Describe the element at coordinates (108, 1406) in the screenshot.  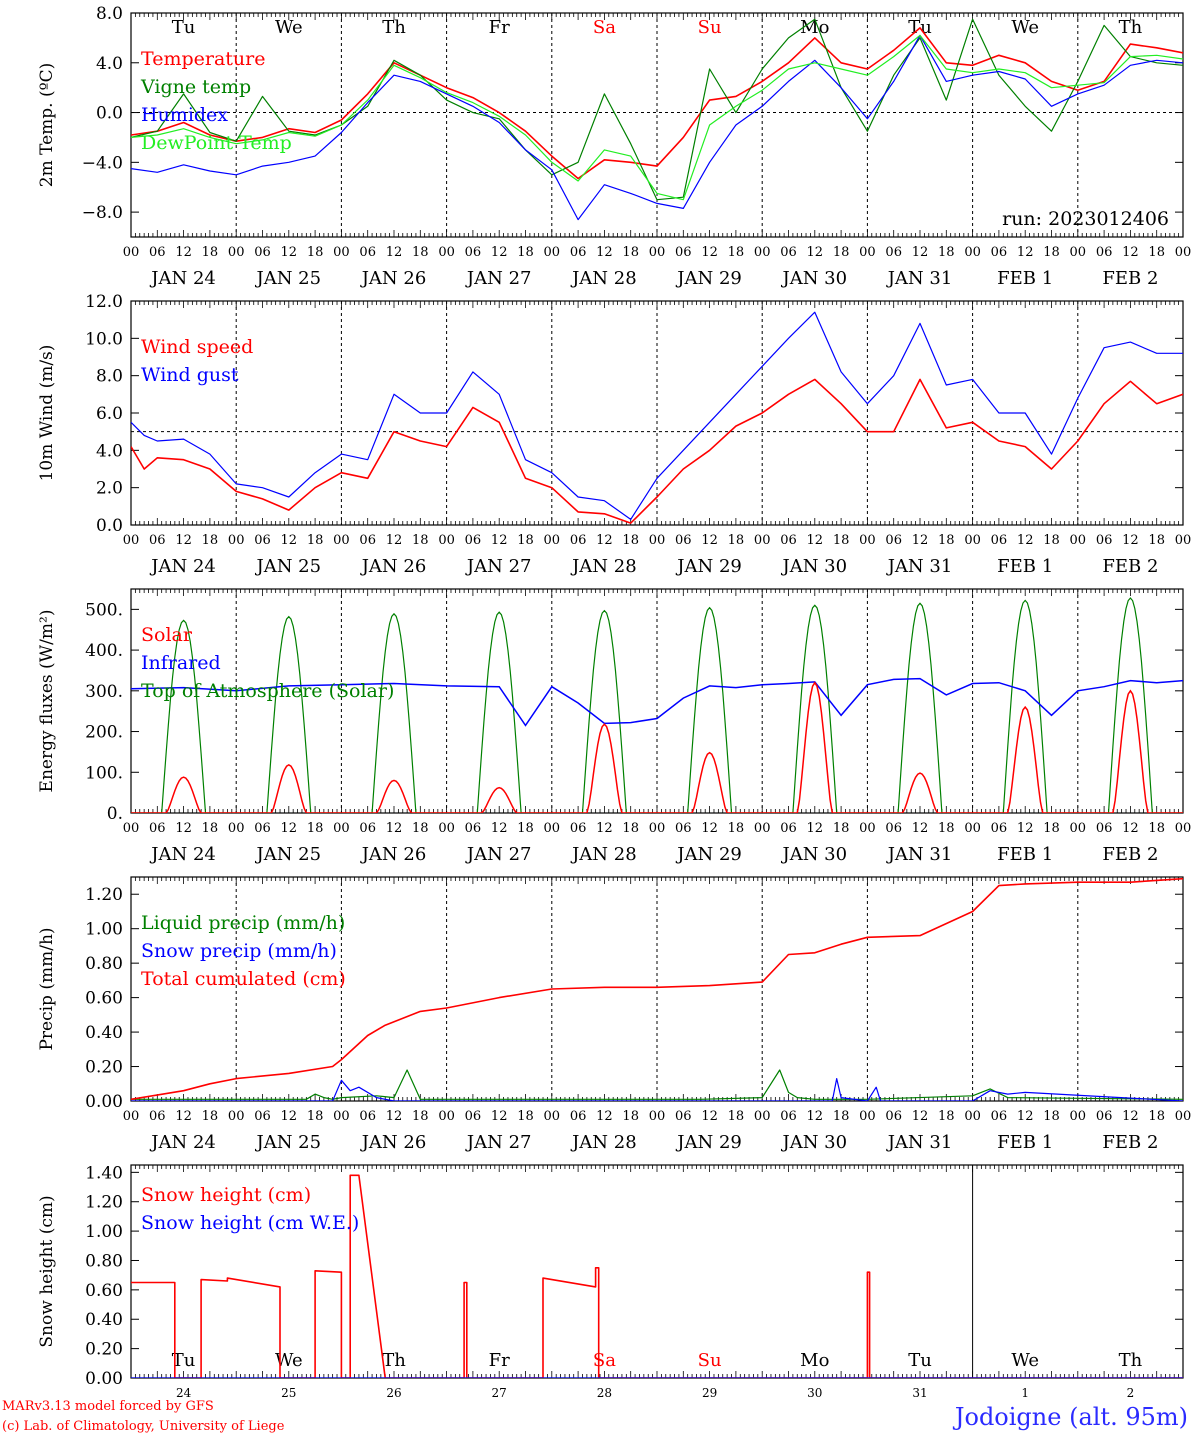
I see `model-credit: MARv3.13 model forced by GFS` at that location.